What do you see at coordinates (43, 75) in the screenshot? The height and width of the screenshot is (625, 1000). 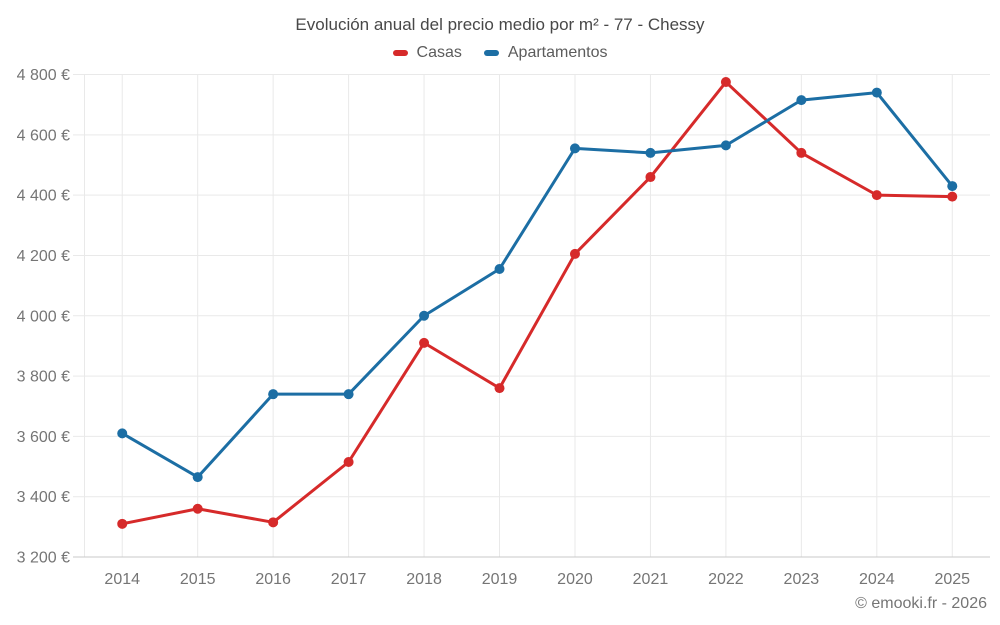 I see `y-tick-label: 4 800 €` at bounding box center [43, 75].